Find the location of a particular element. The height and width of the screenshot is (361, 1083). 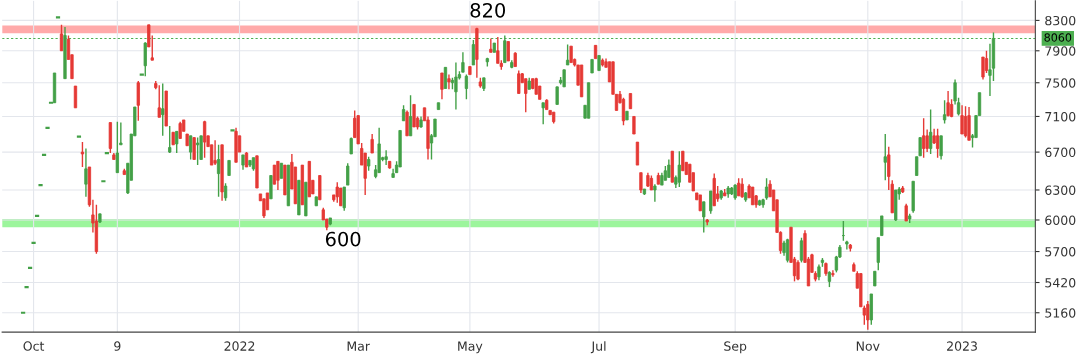

y-tick-label: 6300 is located at coordinates (1060, 190).